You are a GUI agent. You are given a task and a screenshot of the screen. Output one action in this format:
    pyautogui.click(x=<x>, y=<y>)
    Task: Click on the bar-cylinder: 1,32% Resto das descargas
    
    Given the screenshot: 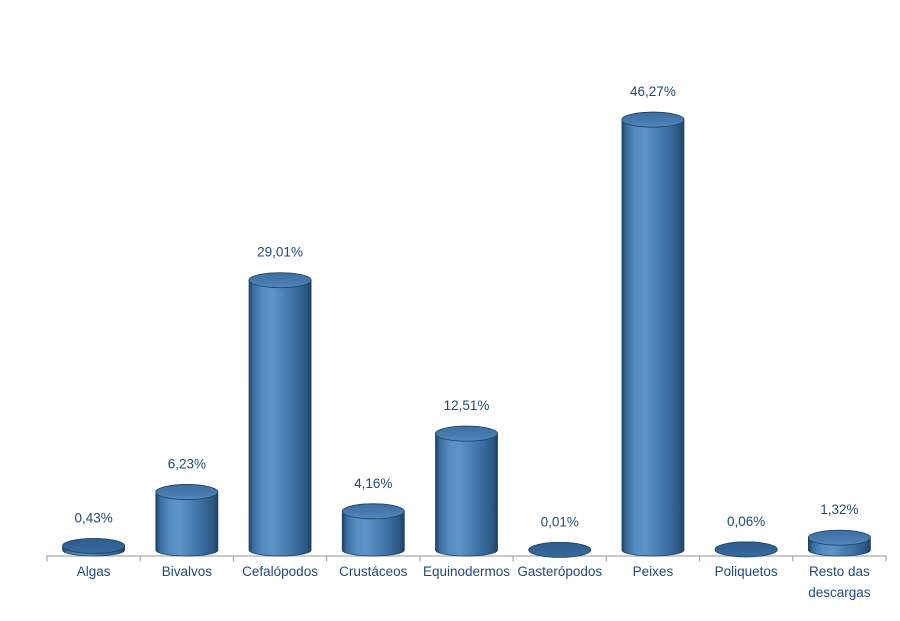 What is the action you would take?
    pyautogui.click(x=839, y=551)
    